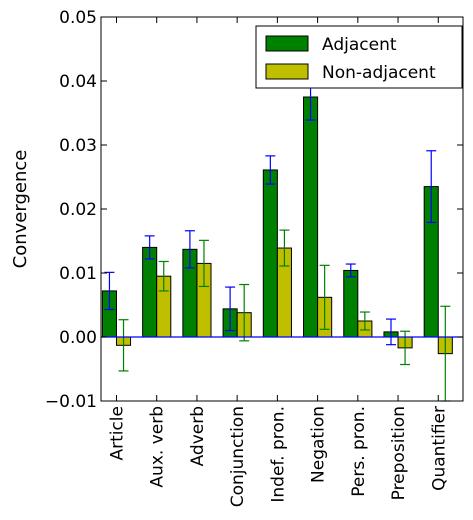 This screenshot has height=520, width=473. What do you see at coordinates (439, 448) in the screenshot?
I see `x-tick-label: Quantifier` at bounding box center [439, 448].